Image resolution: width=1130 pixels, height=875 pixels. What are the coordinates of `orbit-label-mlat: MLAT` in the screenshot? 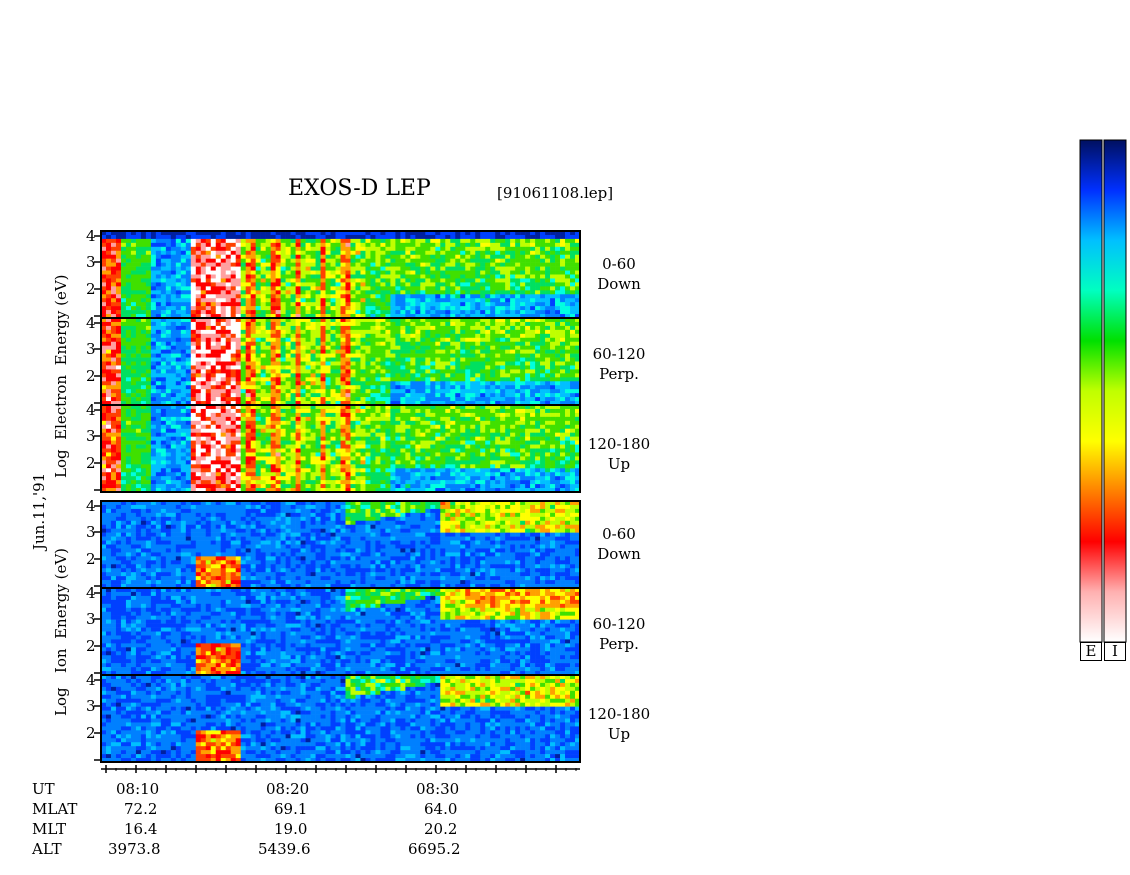 It's located at (55, 809).